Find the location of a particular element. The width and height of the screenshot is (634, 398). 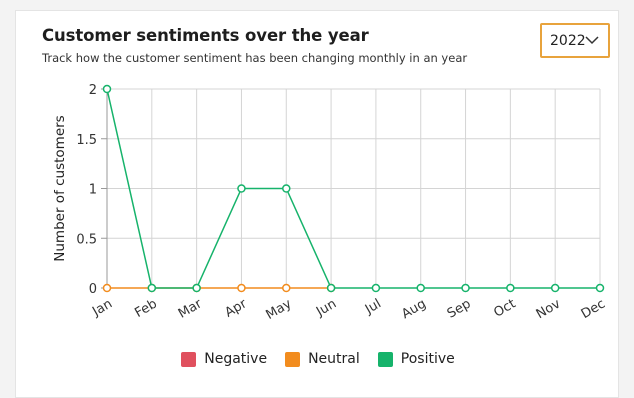

x-tick-label: Sep is located at coordinates (459, 308).